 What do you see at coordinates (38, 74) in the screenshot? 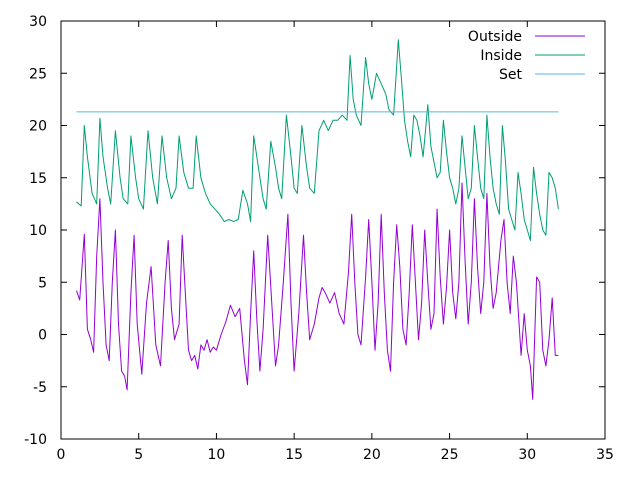
I see `y-tick-label: 25` at bounding box center [38, 74].